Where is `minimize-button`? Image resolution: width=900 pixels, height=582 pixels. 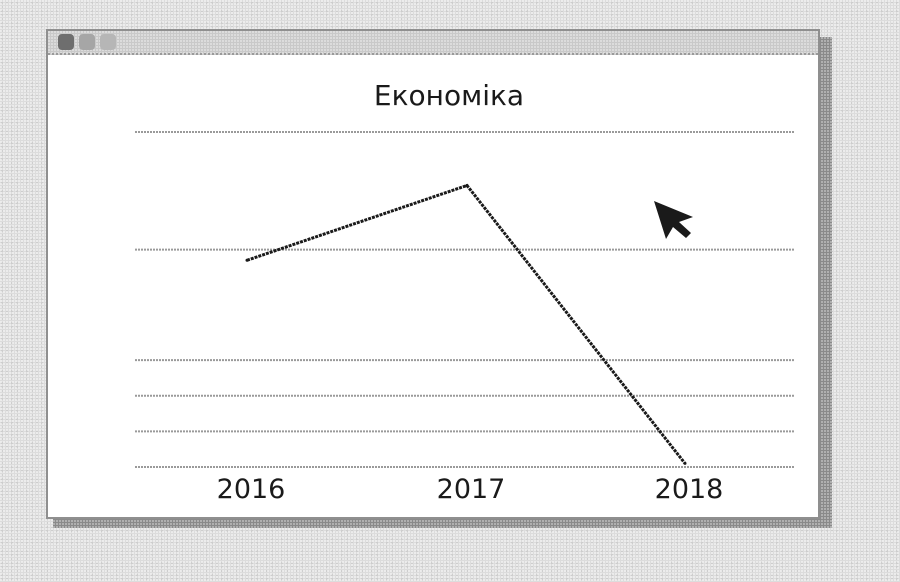
minimize-button is located at coordinates (87, 42).